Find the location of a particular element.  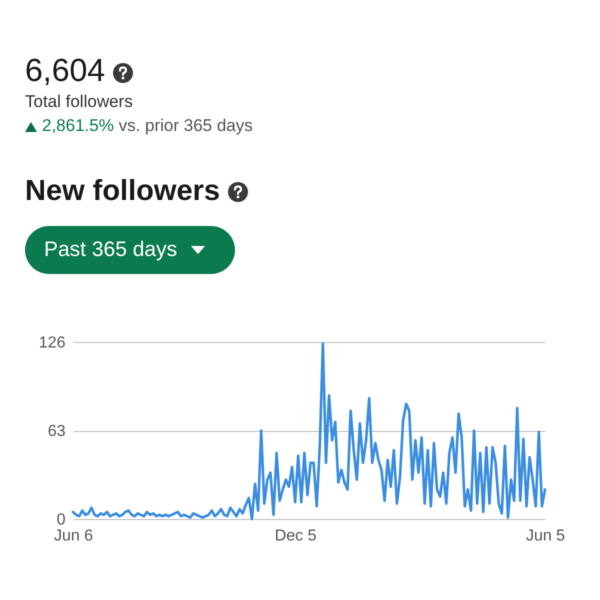

text: 2,861.5% is located at coordinates (78, 125).